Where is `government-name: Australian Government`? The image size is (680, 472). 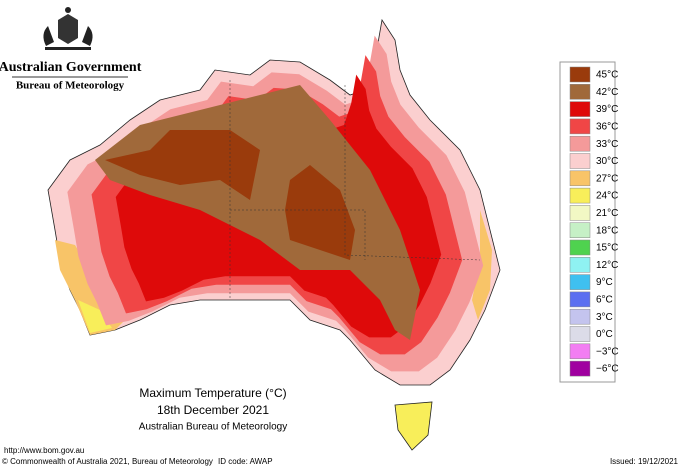 government-name: Australian Government is located at coordinates (71, 67).